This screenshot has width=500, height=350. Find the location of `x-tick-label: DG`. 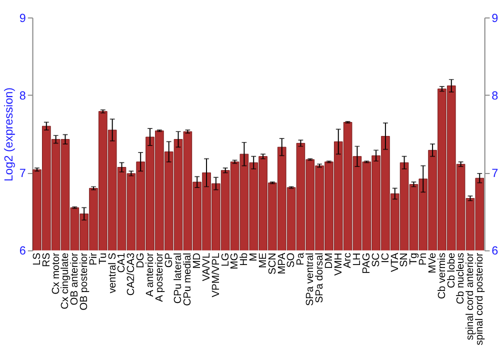

x-tick-label: DG is located at coordinates (141, 260).